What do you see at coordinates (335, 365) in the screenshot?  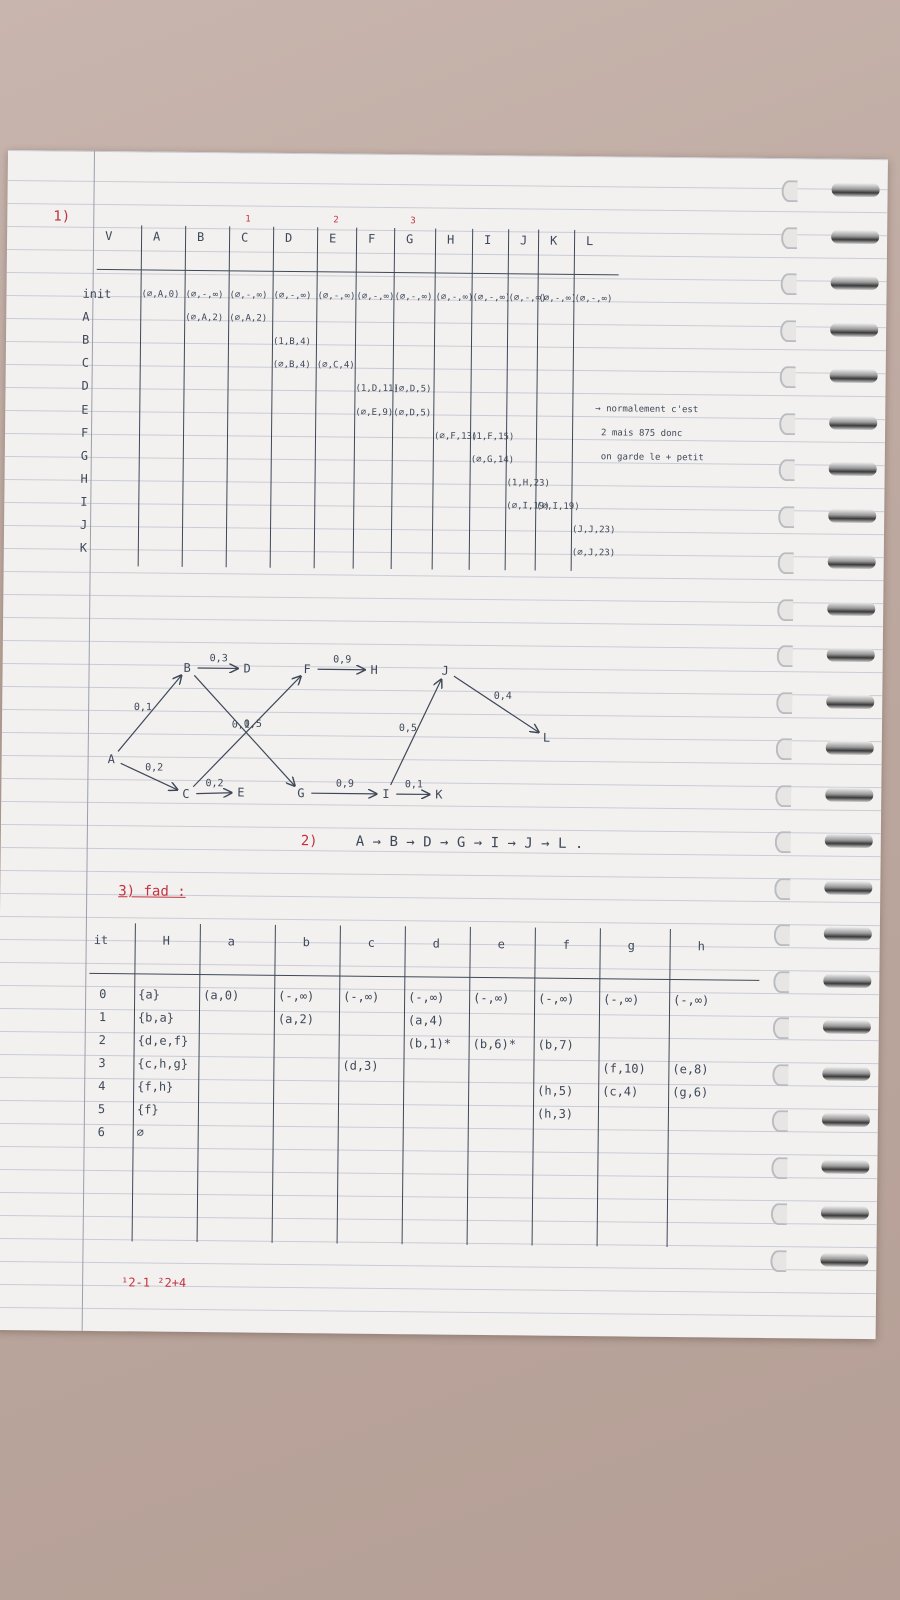 I see `table-cell: (∅,C,4)` at bounding box center [335, 365].